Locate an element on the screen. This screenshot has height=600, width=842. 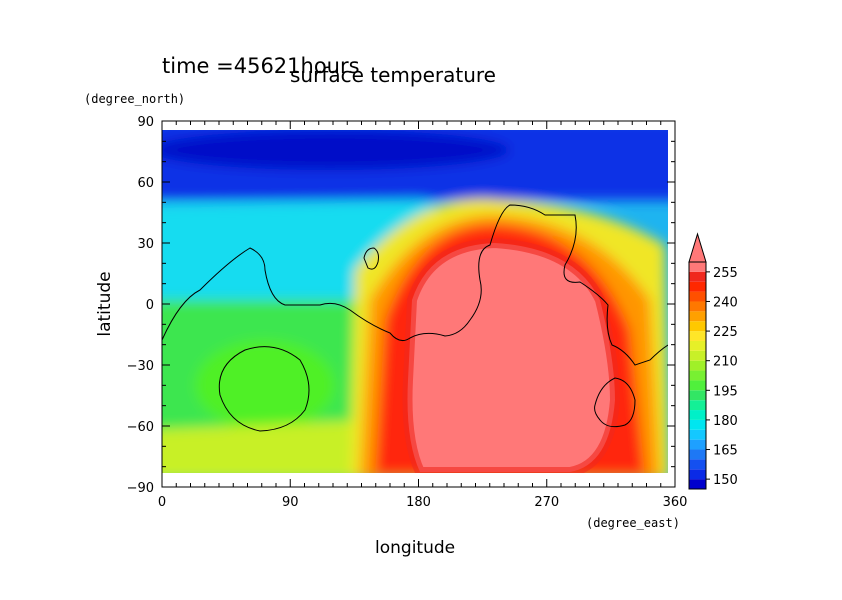
y-tick-label: 30 is located at coordinates (145, 244).